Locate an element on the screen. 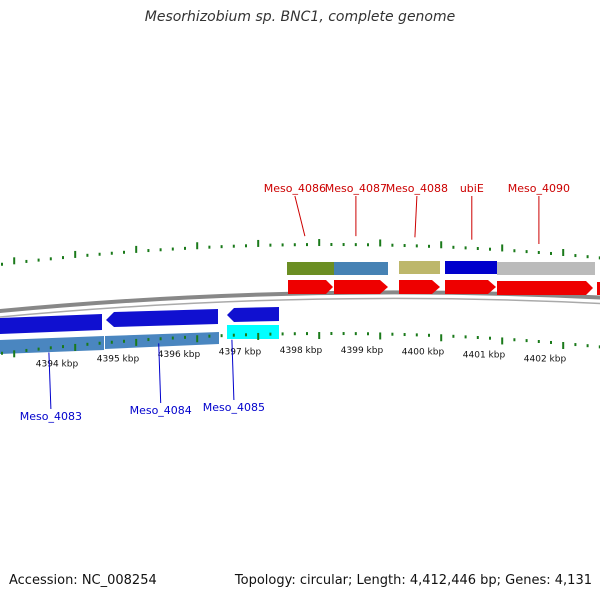  reverse-gene-labels: Meso_4083 Meso_4084 Meso_4085 is located at coordinates (142, 381).